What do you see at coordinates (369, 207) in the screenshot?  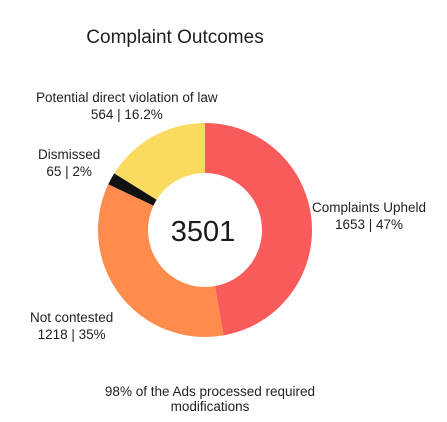 I see `label-upheld-name: Complaints Upheld` at bounding box center [369, 207].